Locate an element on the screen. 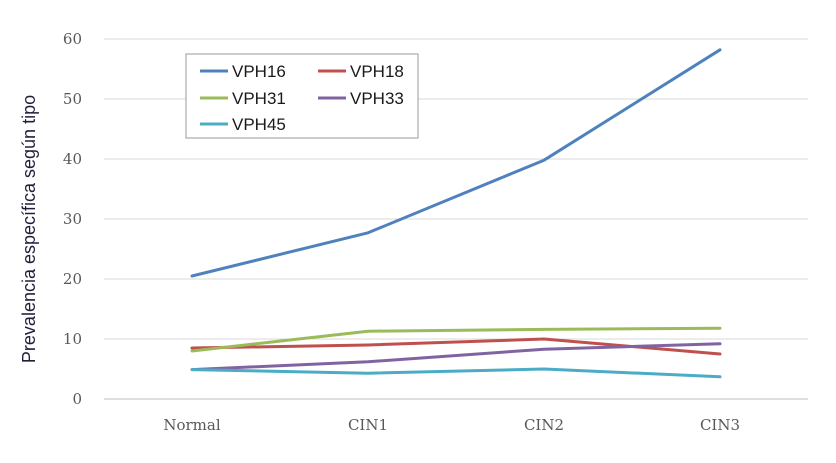  legend-label-vph45: VPH45 is located at coordinates (259, 124).